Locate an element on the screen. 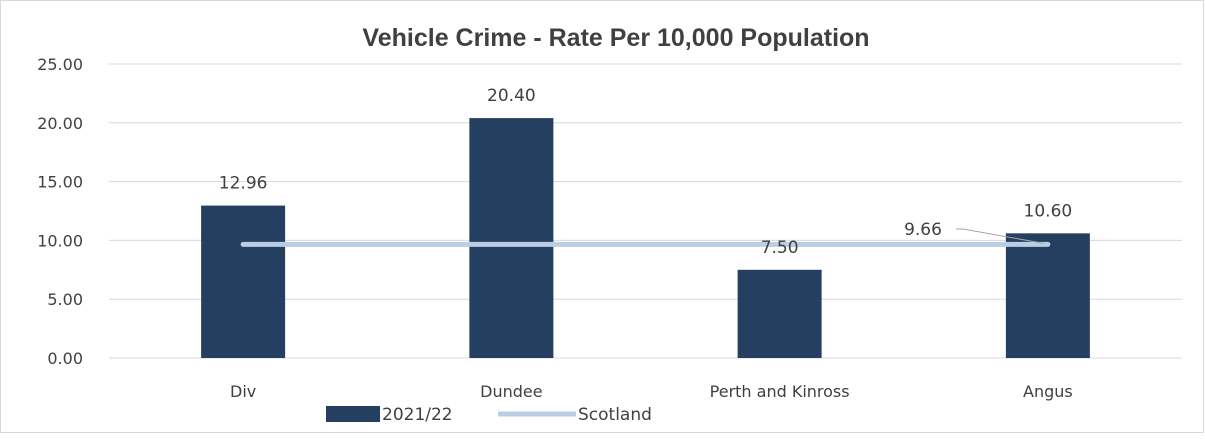 This screenshot has width=1205, height=439. y-axis: 0.00 5.00 10.00 15.00 20.00 25.00 is located at coordinates (60, 211).